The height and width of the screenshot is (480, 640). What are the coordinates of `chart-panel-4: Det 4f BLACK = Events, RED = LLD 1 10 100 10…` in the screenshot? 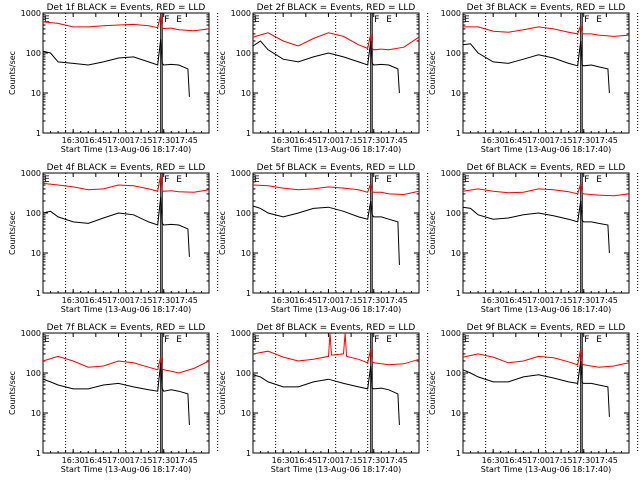 It's located at (113, 238).